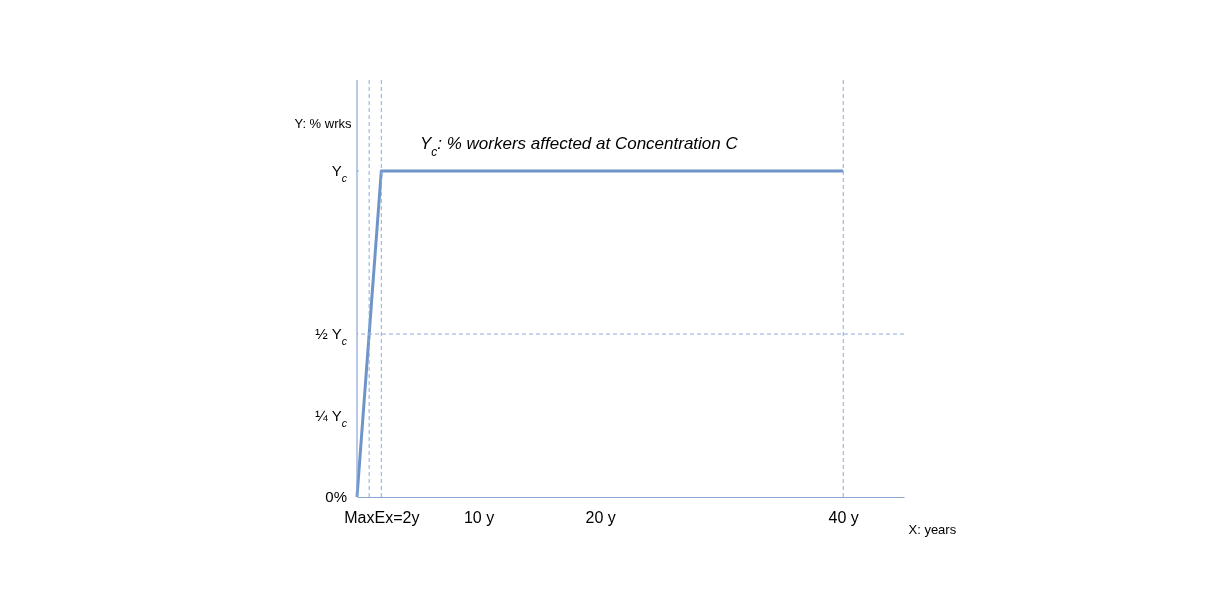  What do you see at coordinates (382, 517) in the screenshot?
I see `x-tick-label: MaxEx=2y` at bounding box center [382, 517].